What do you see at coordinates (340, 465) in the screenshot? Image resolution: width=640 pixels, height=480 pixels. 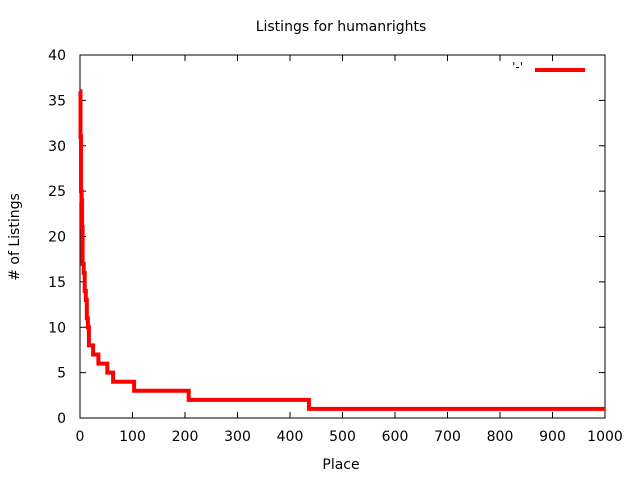 I see `x-axis-label: Place` at bounding box center [340, 465].